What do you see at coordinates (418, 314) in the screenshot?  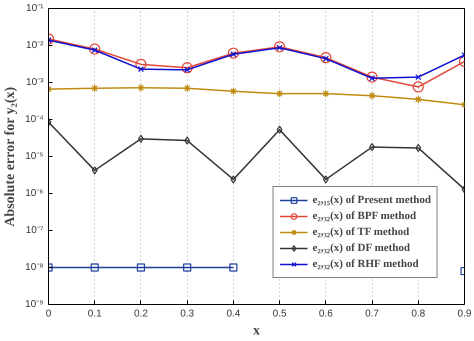 I see `x-tick-label: 0.8` at bounding box center [418, 314].